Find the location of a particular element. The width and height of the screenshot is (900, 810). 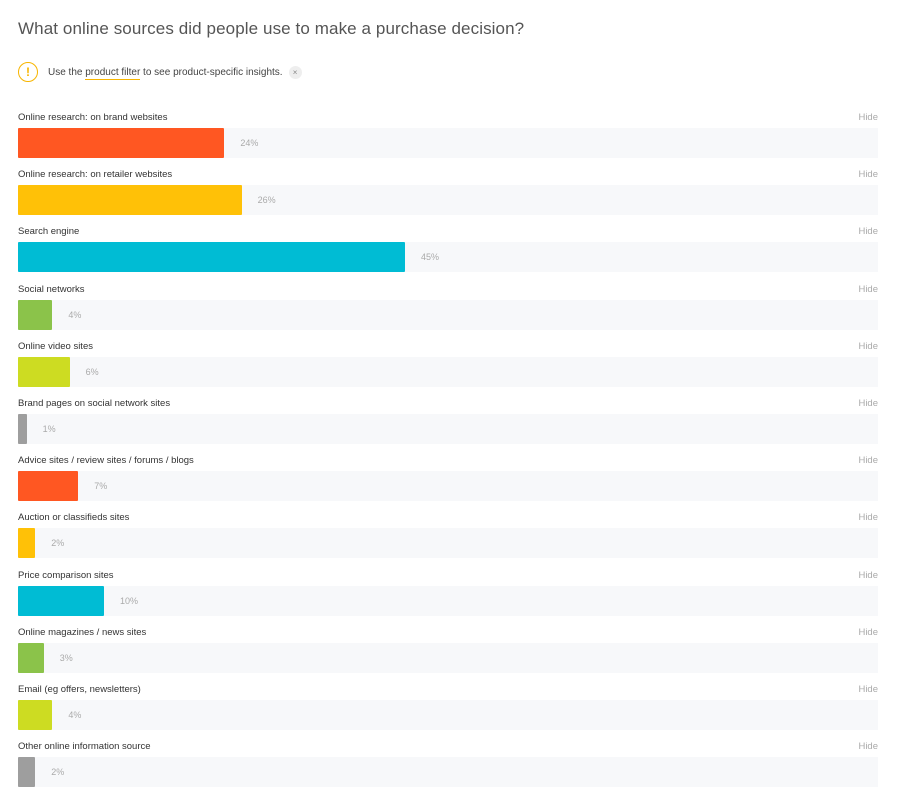

category-label: Online magazines / news sites is located at coordinates (82, 632).